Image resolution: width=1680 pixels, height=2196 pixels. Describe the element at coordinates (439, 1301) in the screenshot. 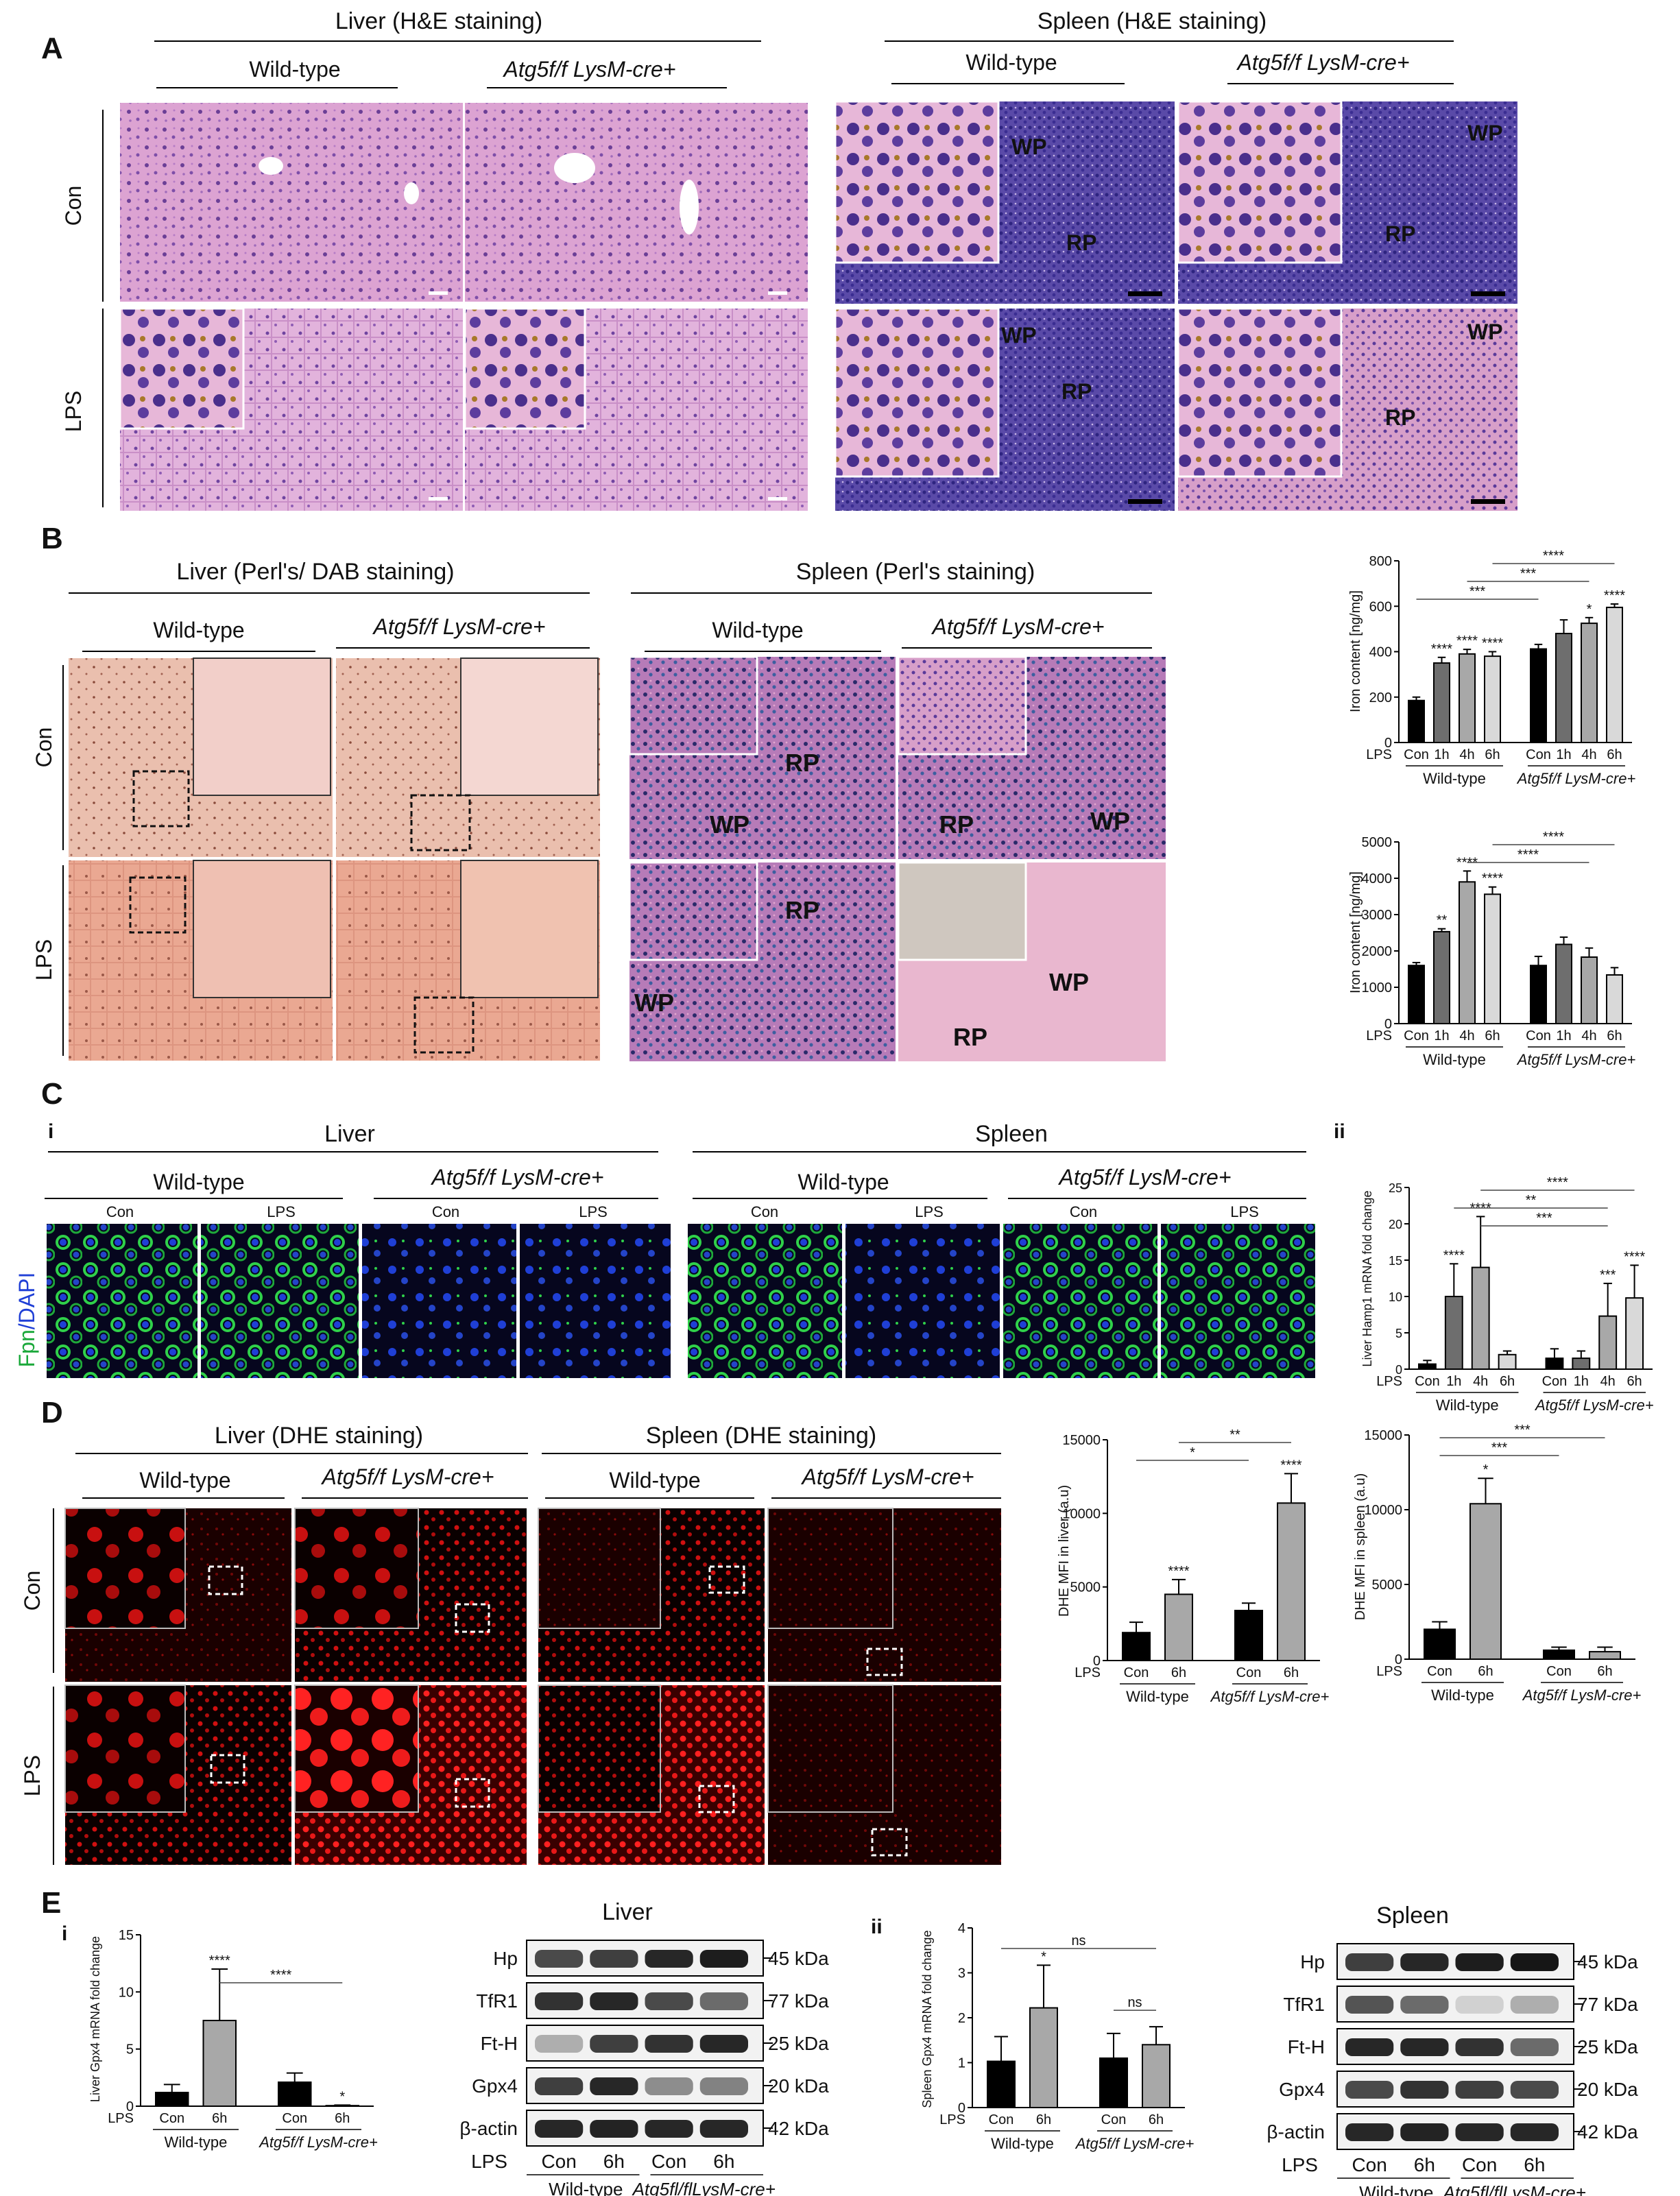

I see `fpn-liver-ko-con-image` at that location.